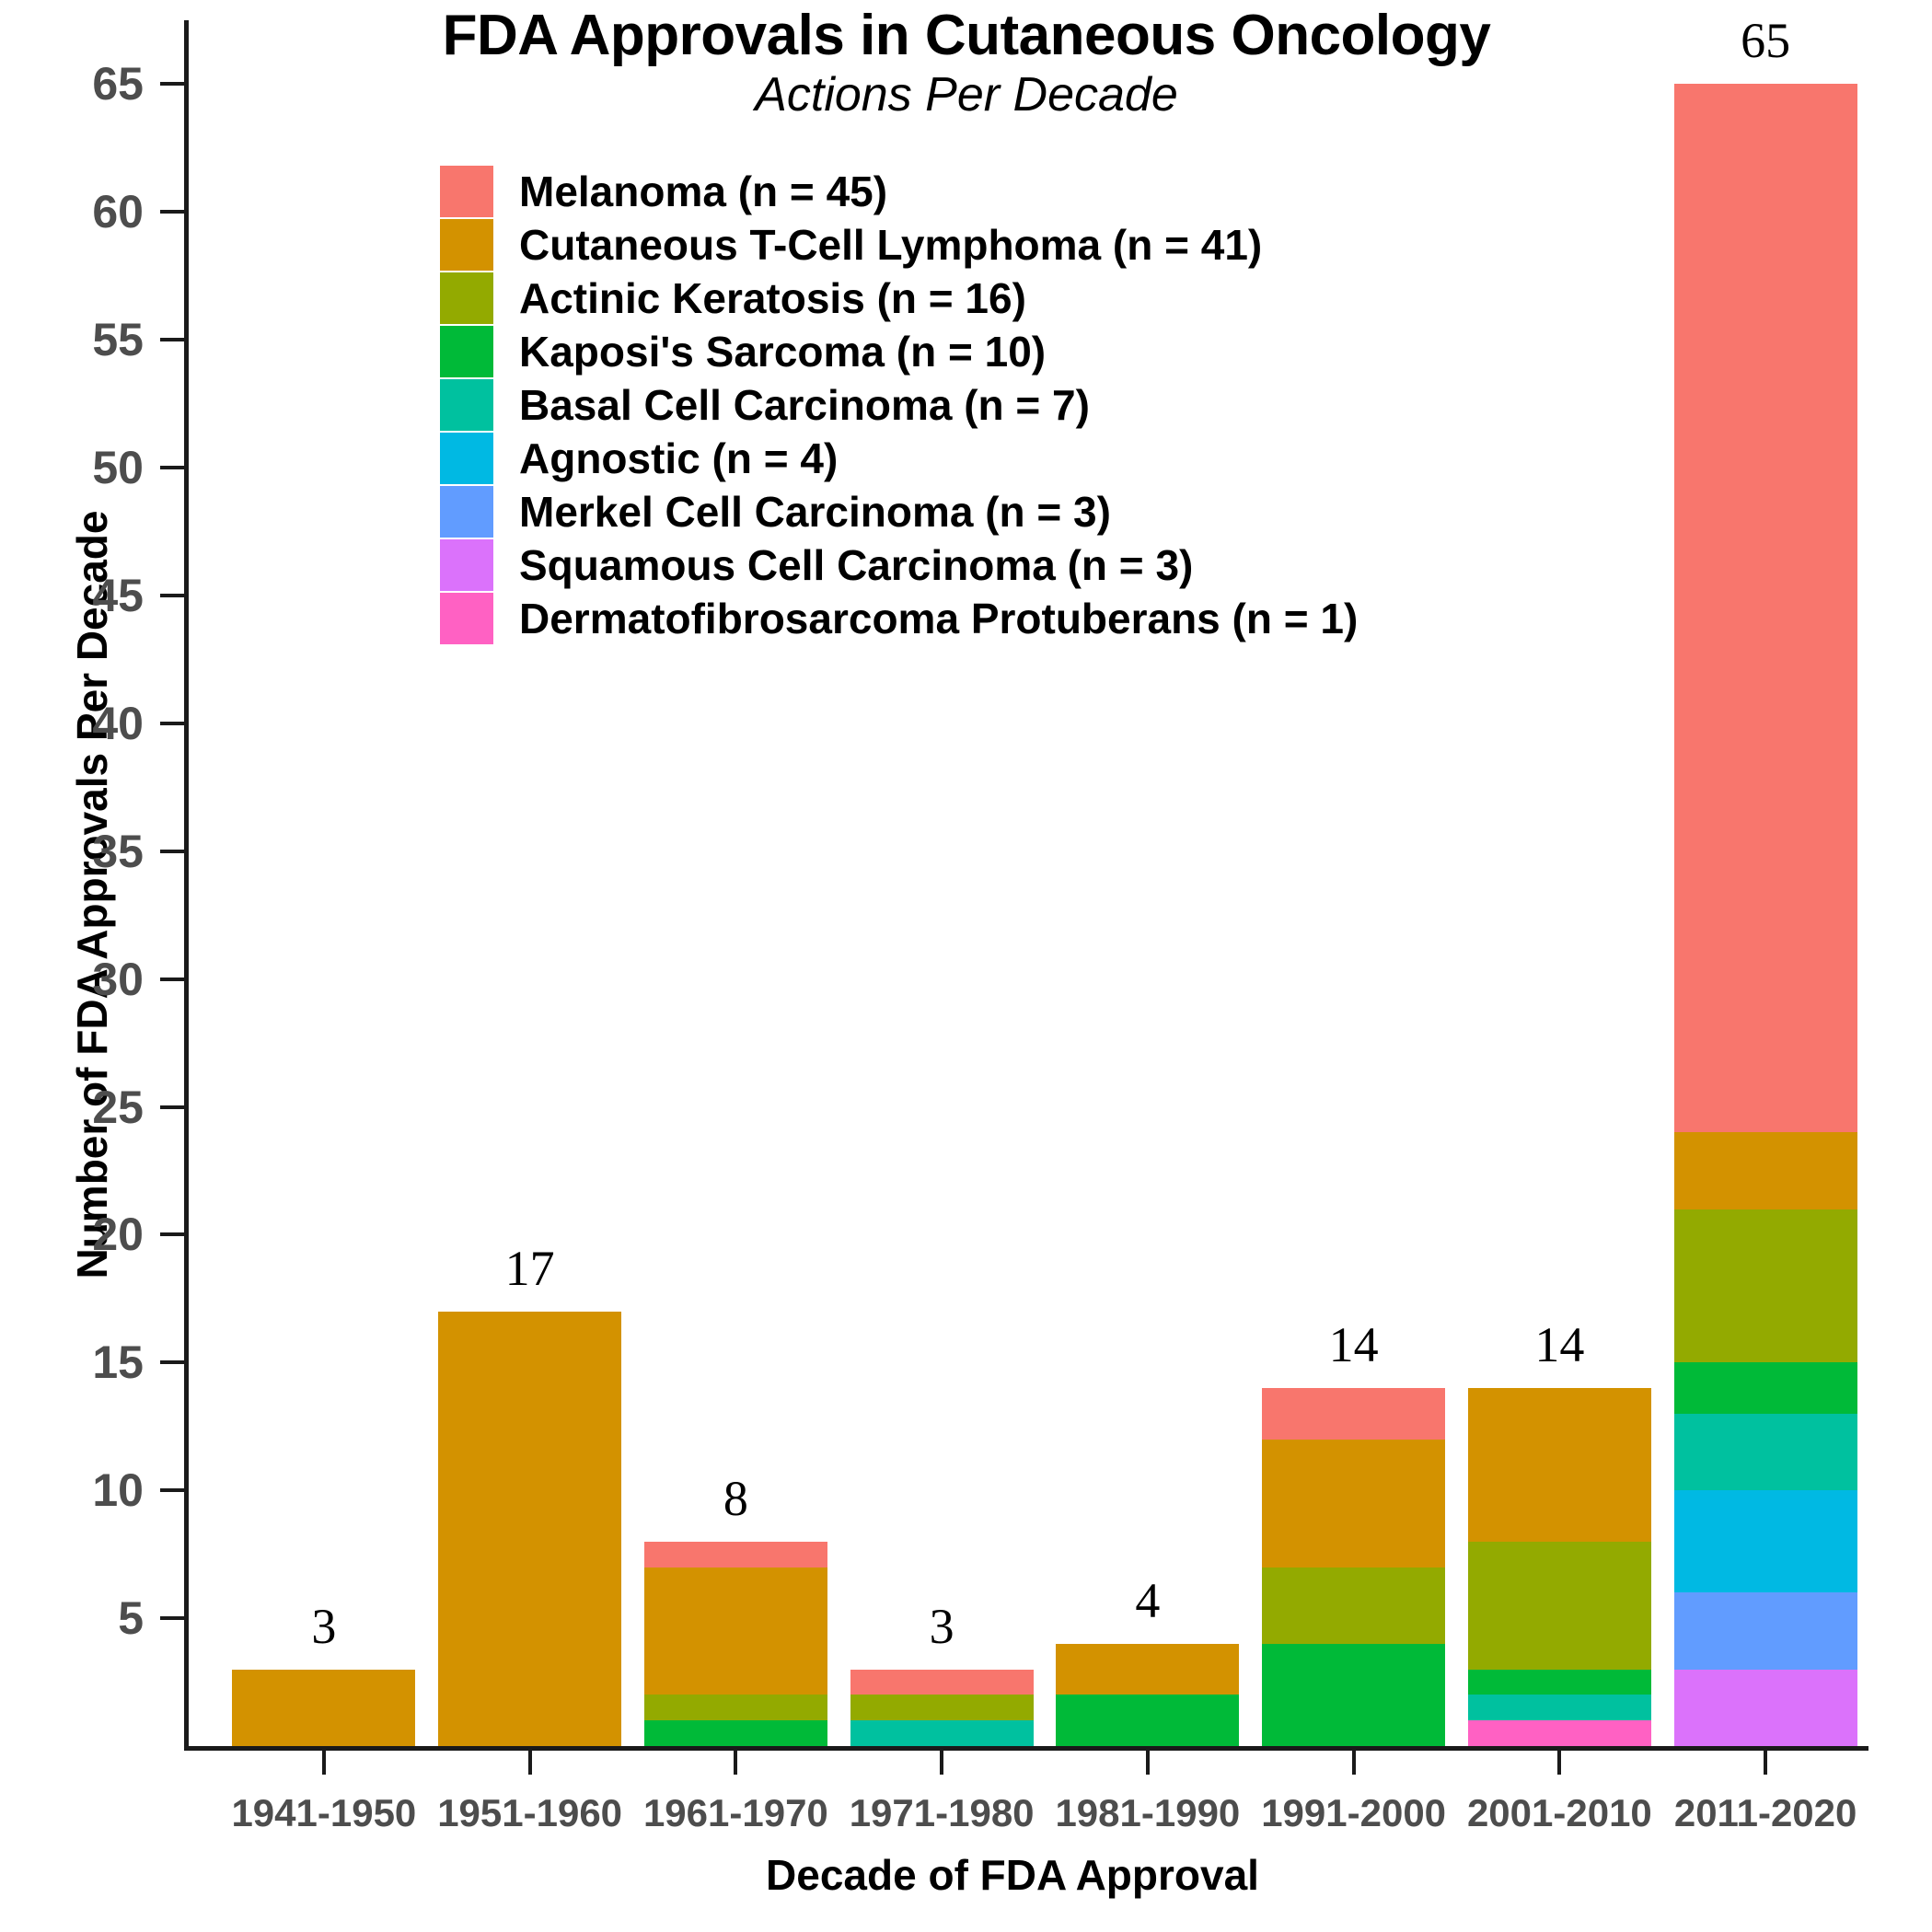 The image size is (1932, 1932). Describe the element at coordinates (804, 405) in the screenshot. I see `legend-item-label: Basal Cell Carcinoma (n = 7)` at that location.